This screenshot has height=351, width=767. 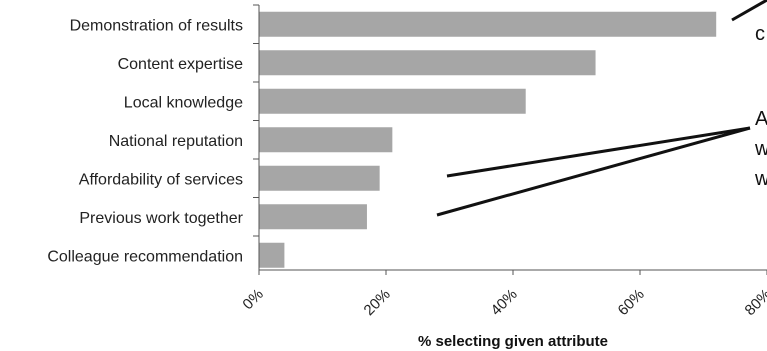 What do you see at coordinates (760, 106) in the screenshot?
I see `annotation-text: c A w w` at bounding box center [760, 106].